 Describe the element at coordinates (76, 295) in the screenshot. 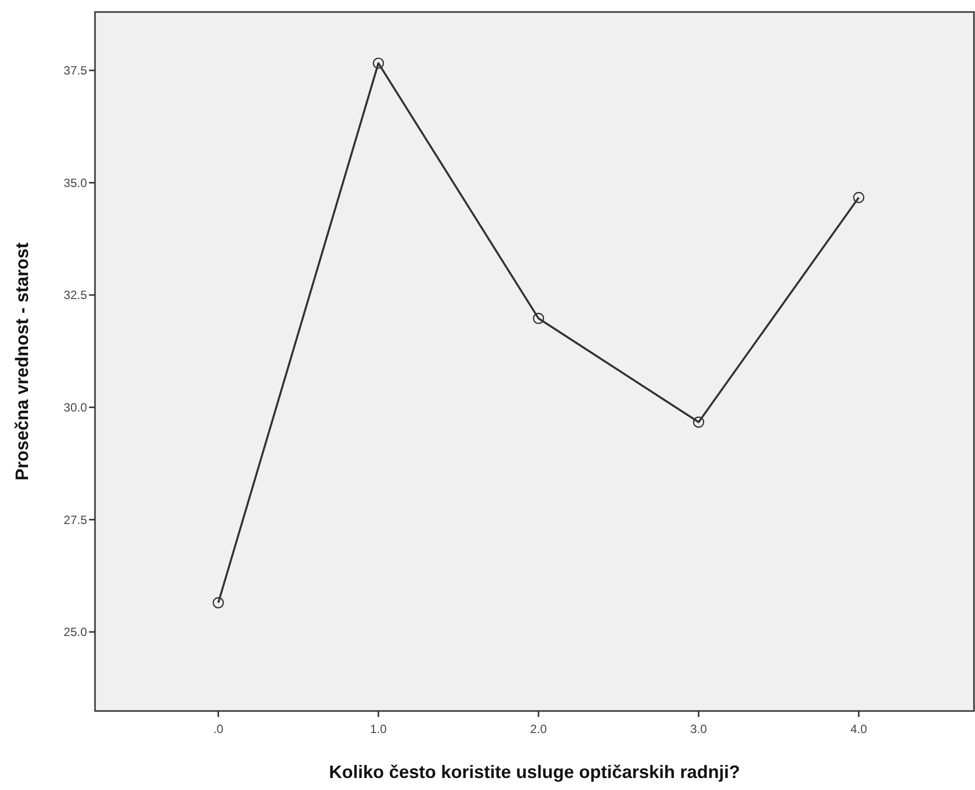

I see `y-tick-label: 32.5` at that location.